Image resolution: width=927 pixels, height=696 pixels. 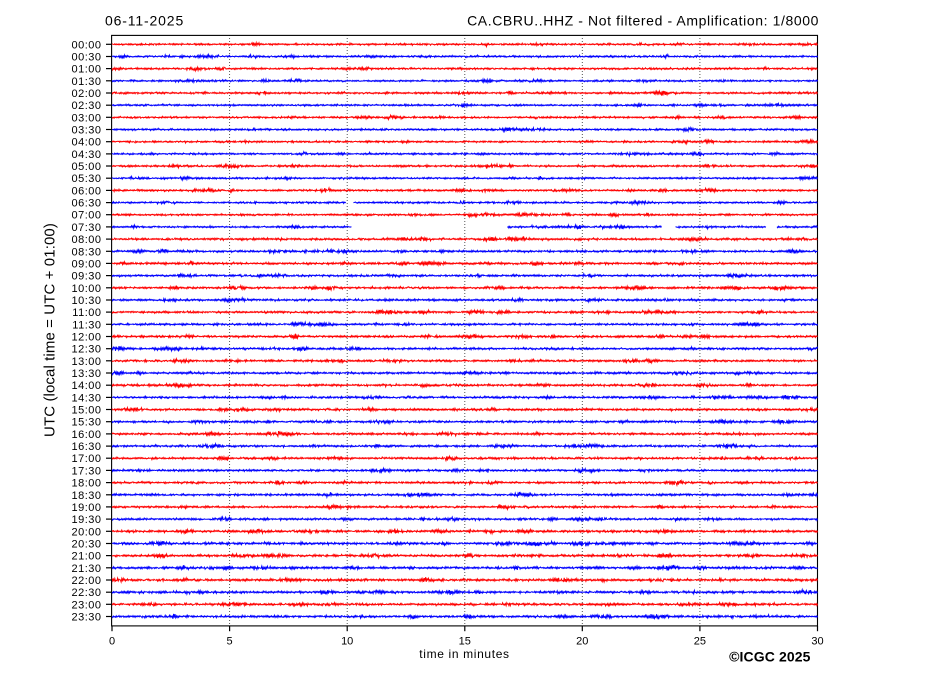 I want to click on svg-text: 21:30, so click(x=86, y=569).